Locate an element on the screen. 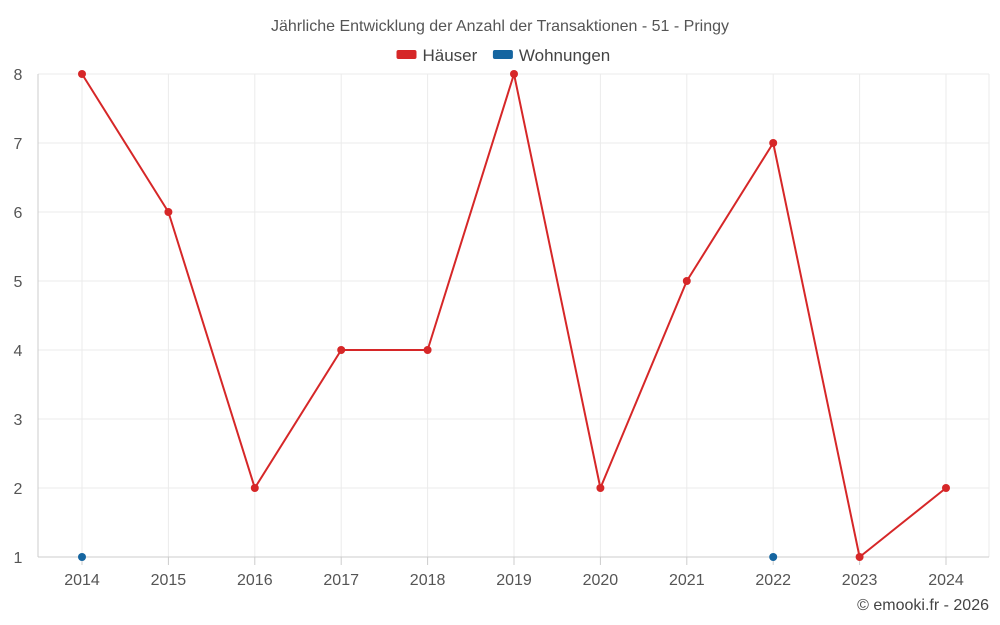 Image resolution: width=1000 pixels, height=625 pixels. legend-item: Wohnungen is located at coordinates (551, 55).